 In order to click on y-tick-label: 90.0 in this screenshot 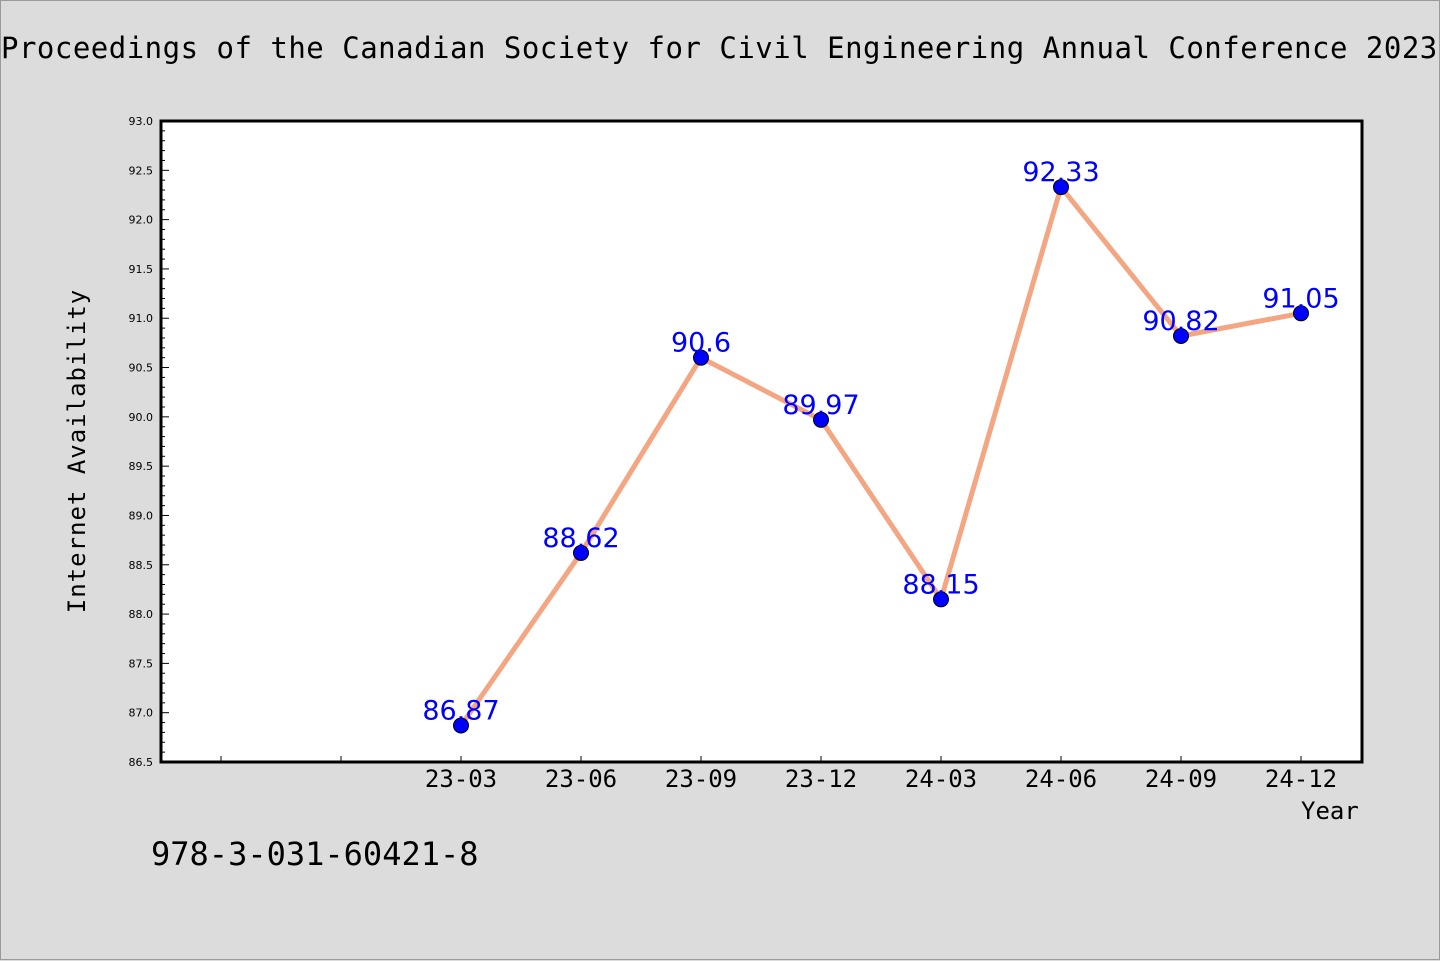, I will do `click(141, 417)`.